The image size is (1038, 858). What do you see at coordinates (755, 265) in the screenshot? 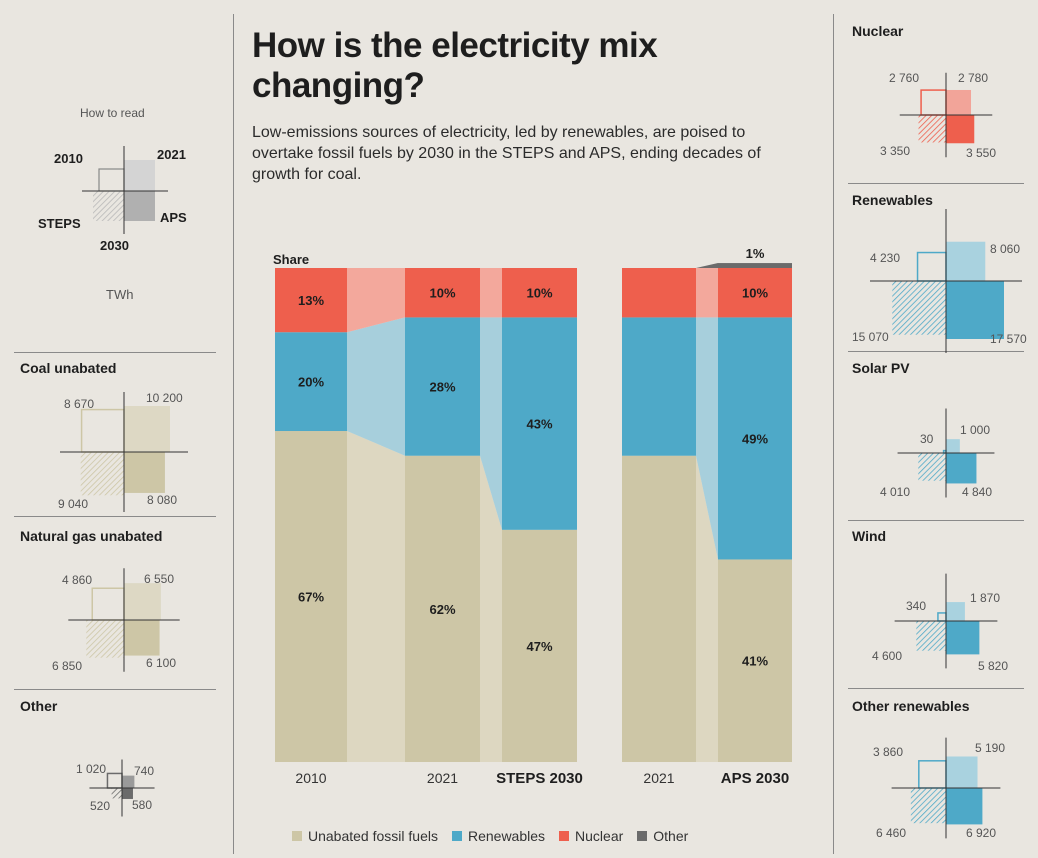
I see `bar-segment-other` at bounding box center [755, 265].